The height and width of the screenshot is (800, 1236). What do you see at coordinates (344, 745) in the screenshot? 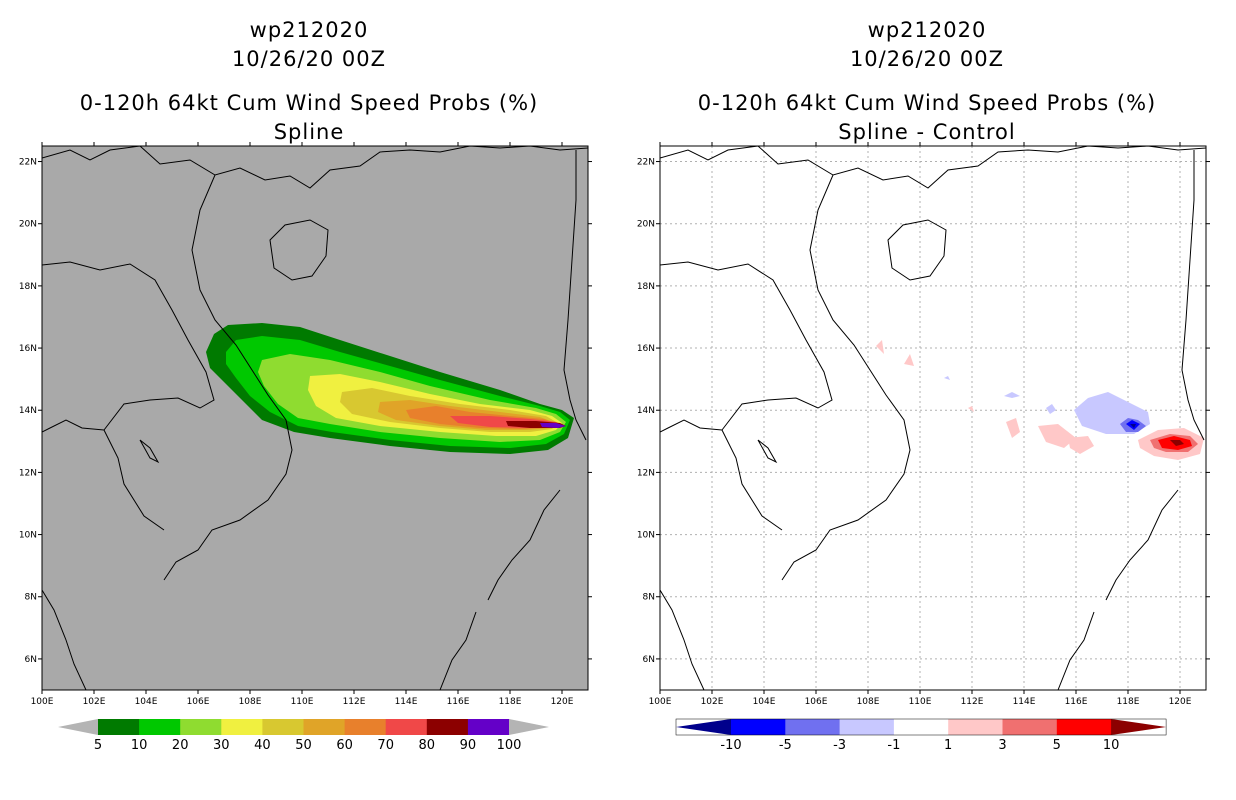
I see `colorbar-label: 60` at bounding box center [344, 745].